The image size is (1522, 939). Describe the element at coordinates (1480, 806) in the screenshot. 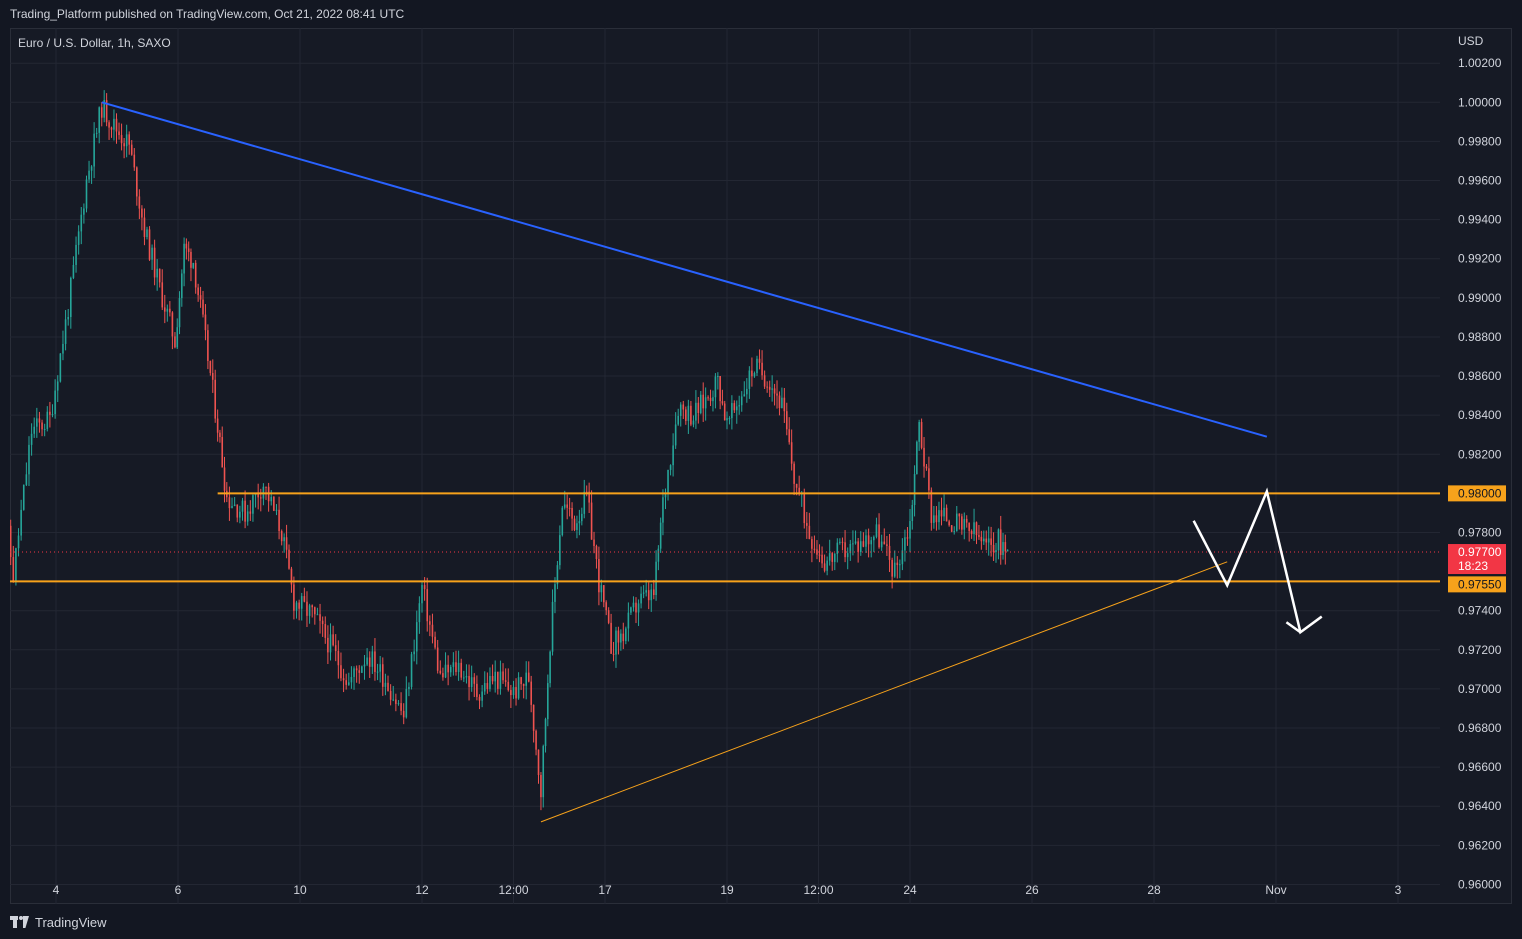

I see `price-tick-label: 0.96400` at that location.